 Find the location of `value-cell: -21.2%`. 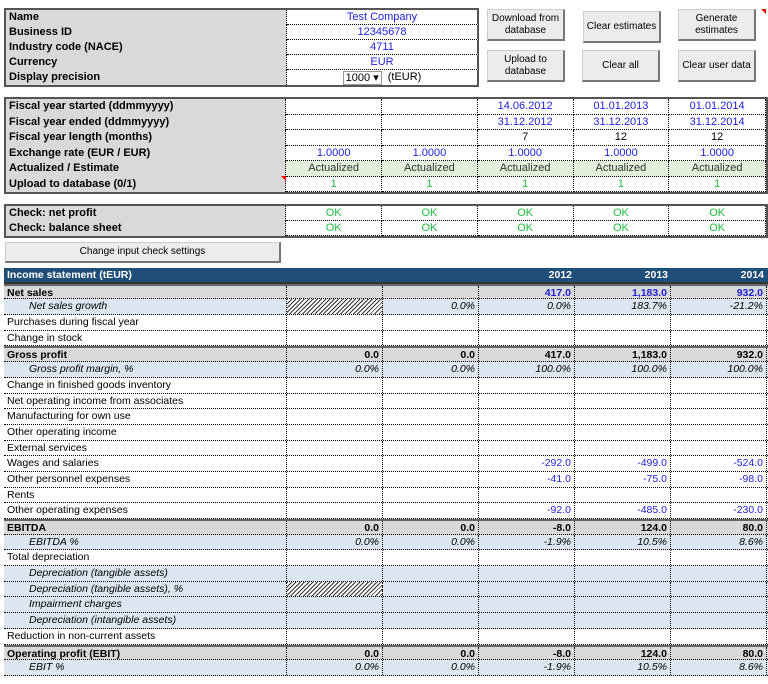

value-cell: -21.2% is located at coordinates (719, 307).